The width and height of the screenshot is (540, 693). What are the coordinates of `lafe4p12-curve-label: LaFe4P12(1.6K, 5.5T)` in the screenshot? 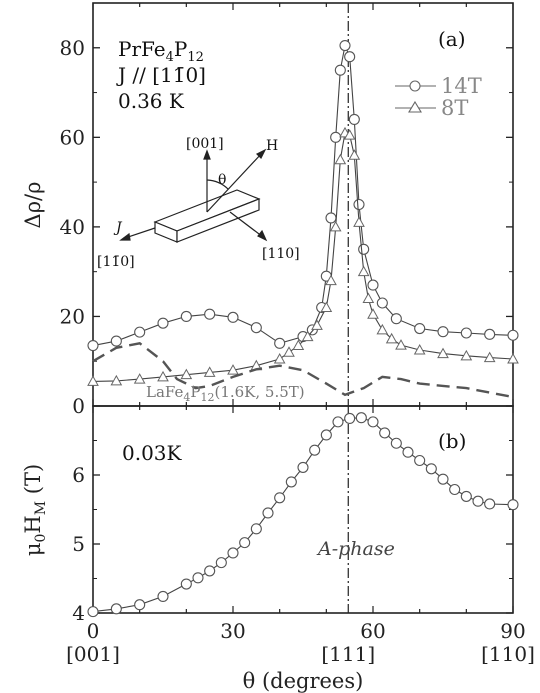 It's located at (225, 393).